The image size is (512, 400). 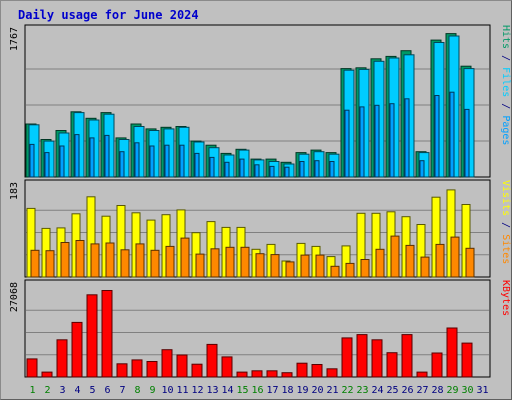 What do you see at coordinates (242, 390) in the screenshot?
I see `day-label: 15` at bounding box center [242, 390].